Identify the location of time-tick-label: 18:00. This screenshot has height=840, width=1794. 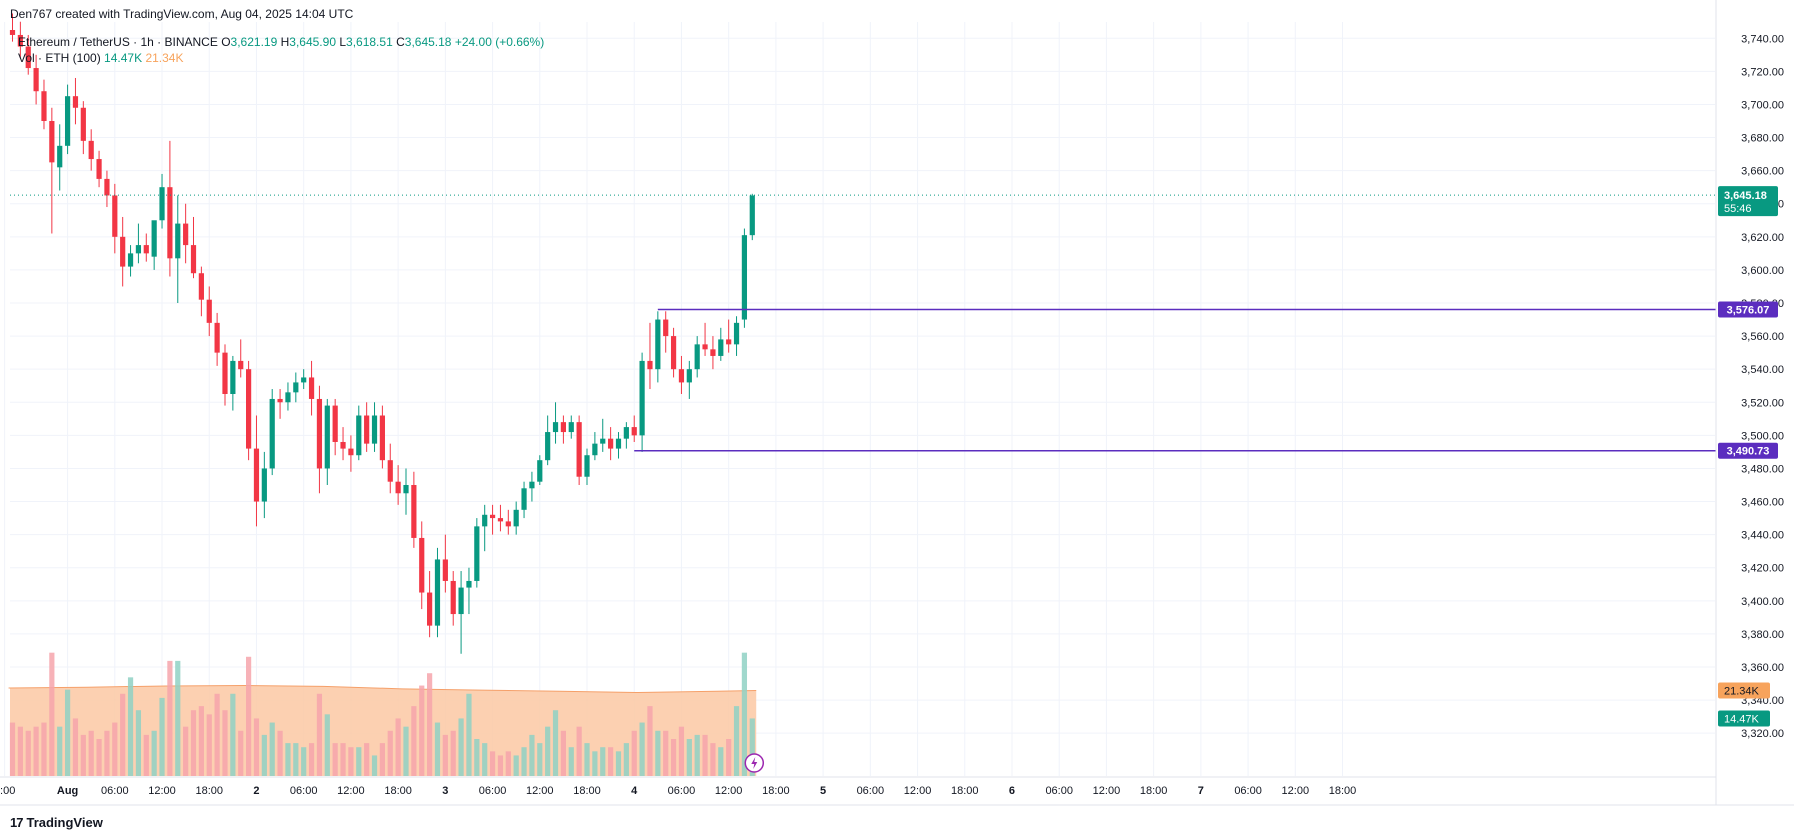
(965, 791).